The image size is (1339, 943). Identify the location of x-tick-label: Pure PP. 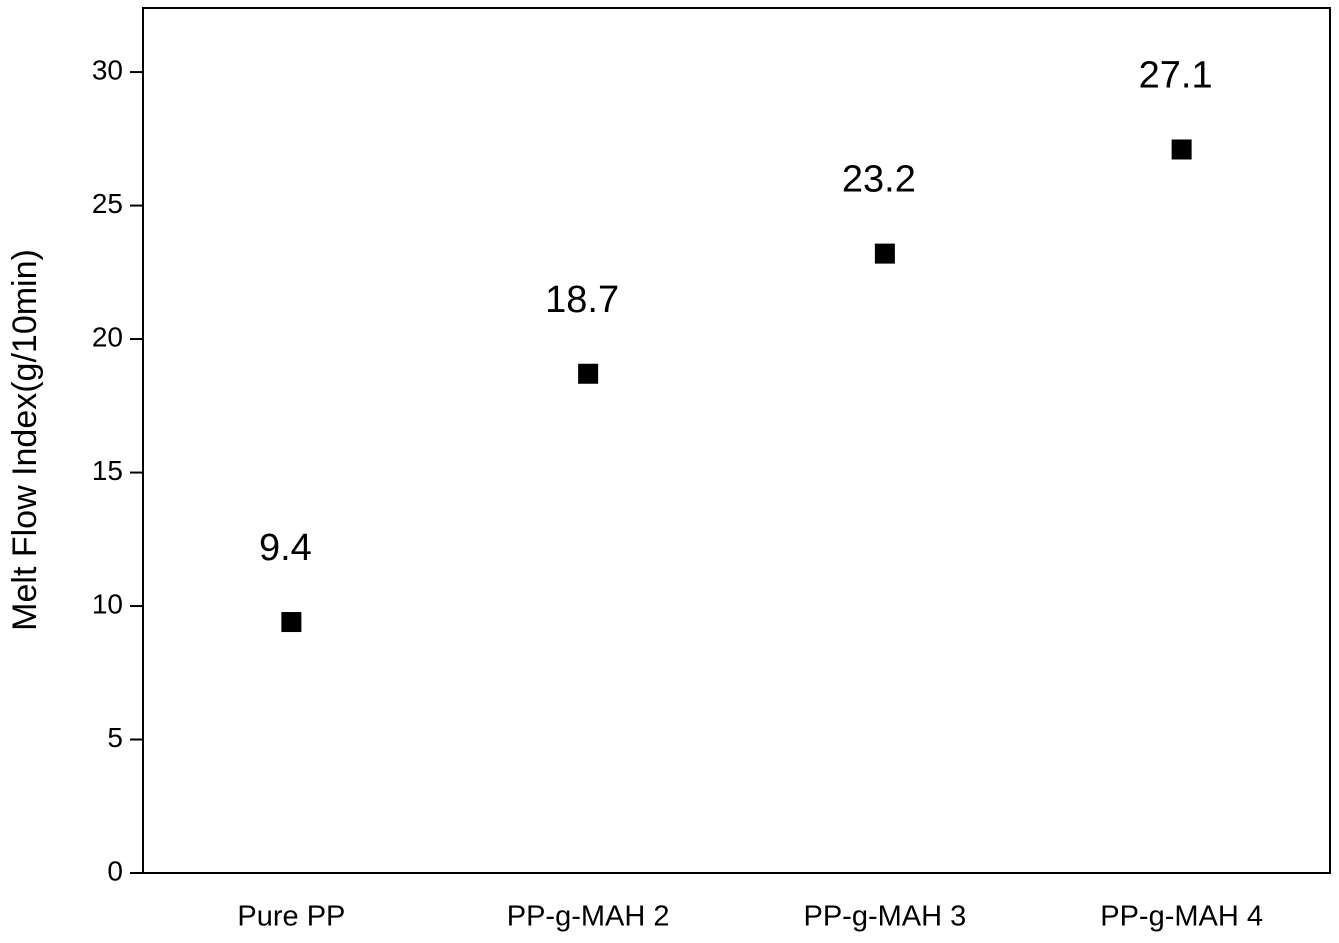
(291, 917).